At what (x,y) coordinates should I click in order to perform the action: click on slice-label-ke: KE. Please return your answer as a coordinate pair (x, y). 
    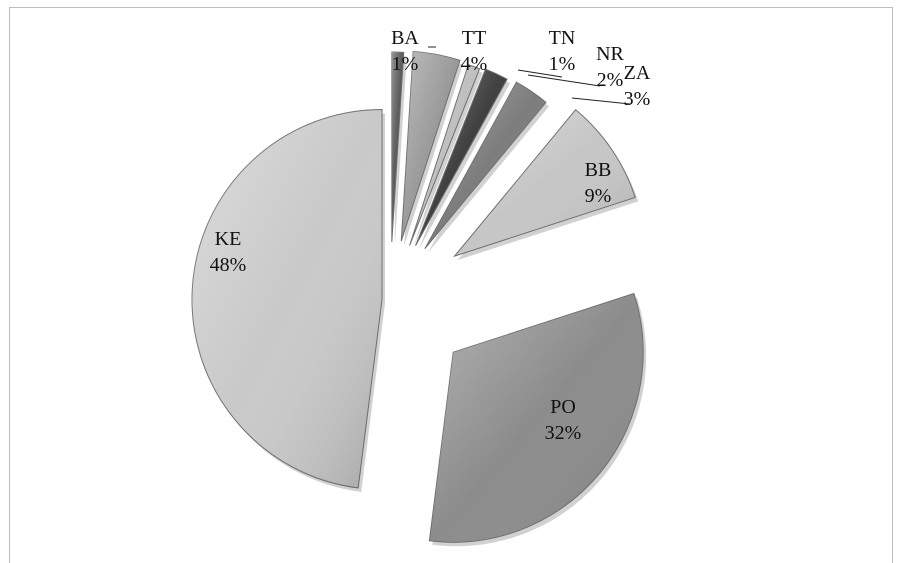
    Looking at the image, I should click on (228, 239).